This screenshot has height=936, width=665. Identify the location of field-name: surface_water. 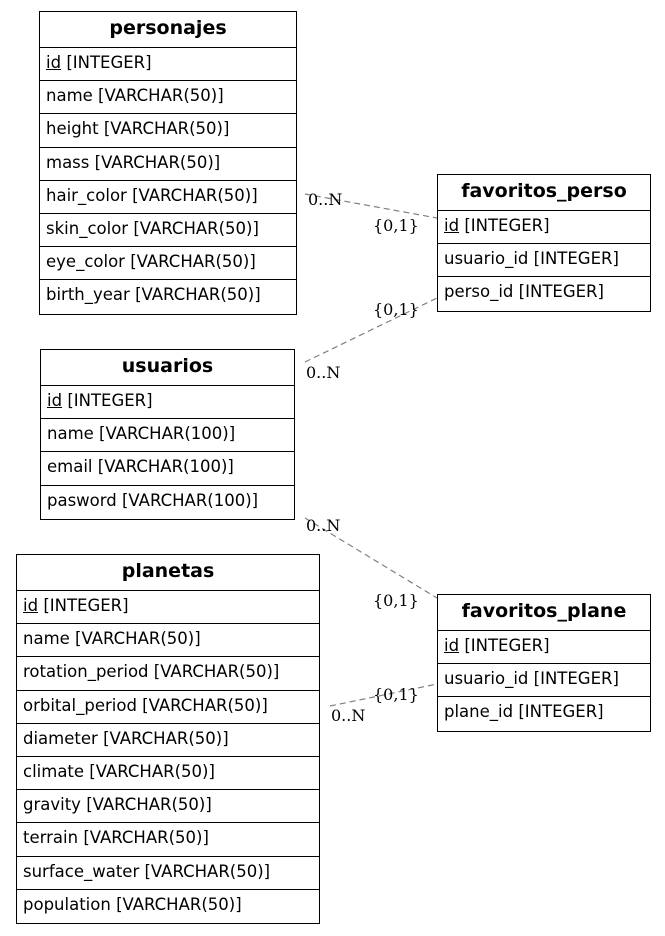
(81, 871).